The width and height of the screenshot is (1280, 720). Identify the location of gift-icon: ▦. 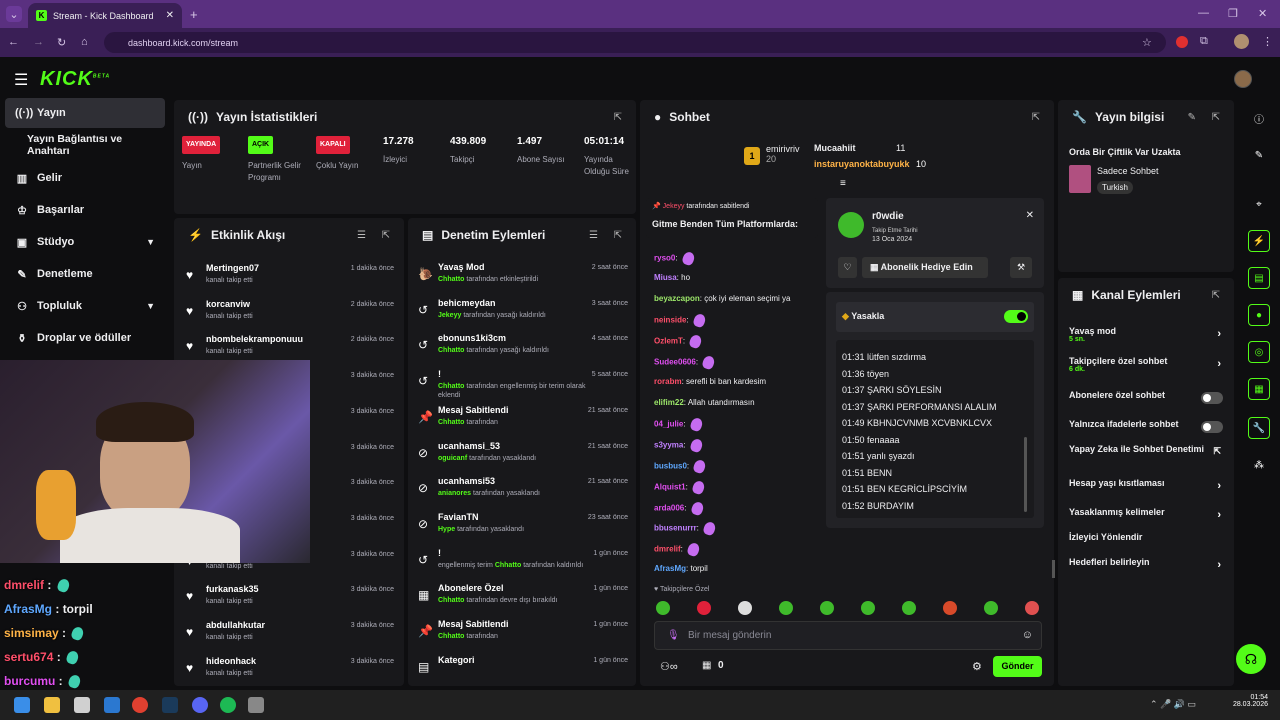
(707, 665).